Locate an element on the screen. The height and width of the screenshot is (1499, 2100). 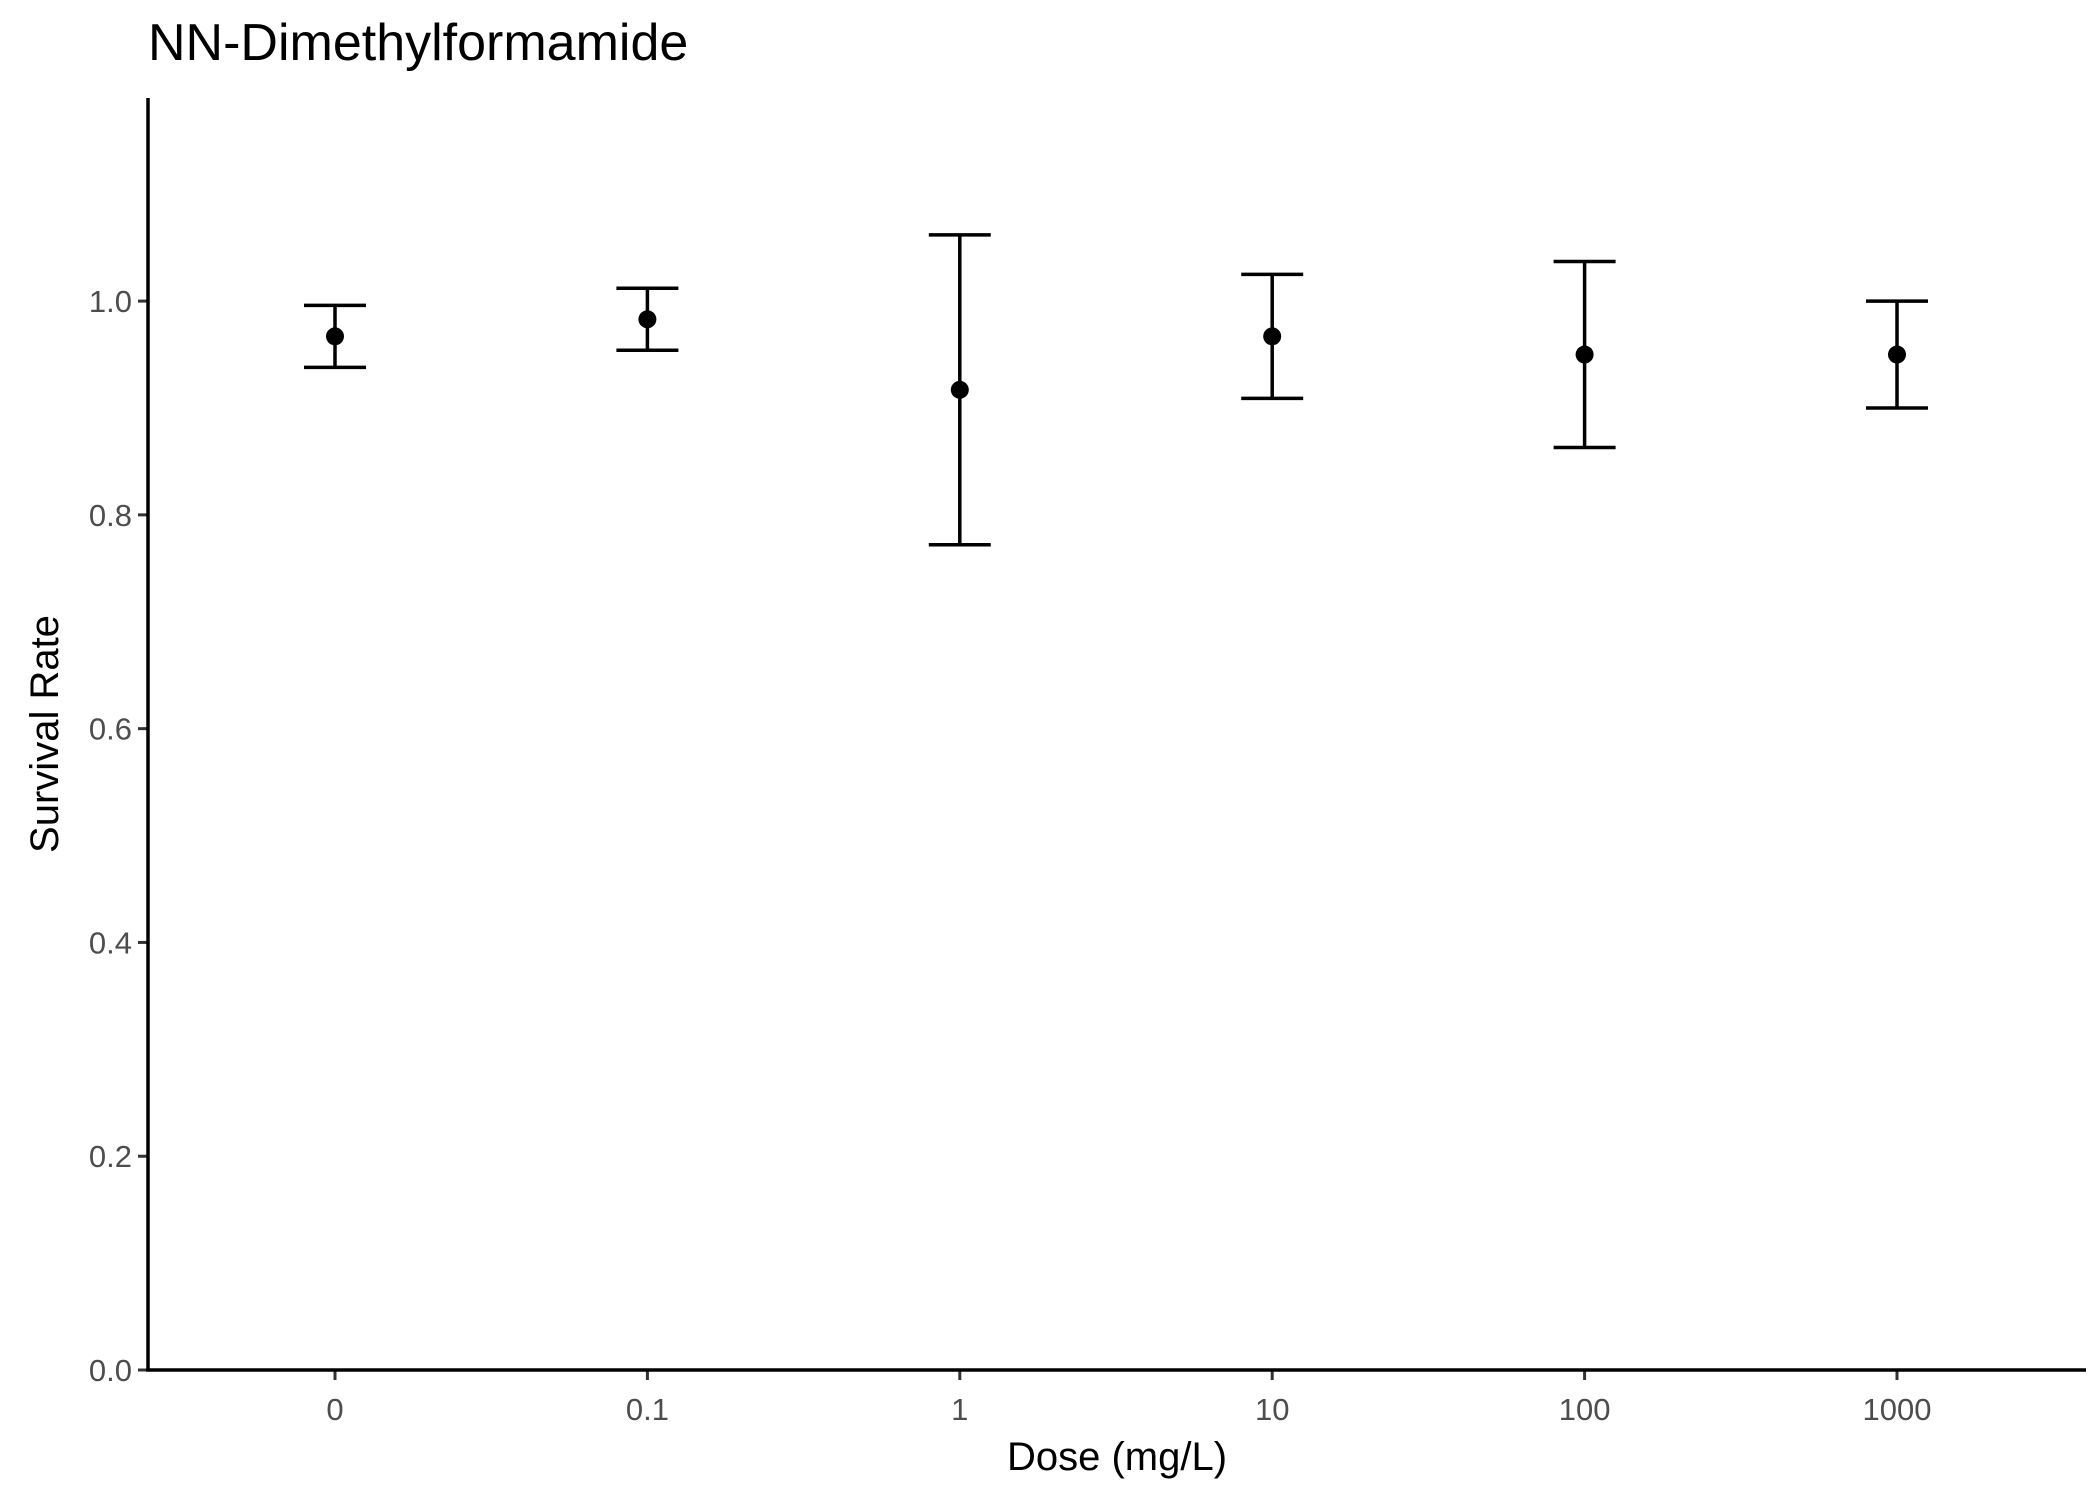
y-axis-ticks: 0.0 0.2 0.4 0.6 0.8 1.0 is located at coordinates (118, 836).